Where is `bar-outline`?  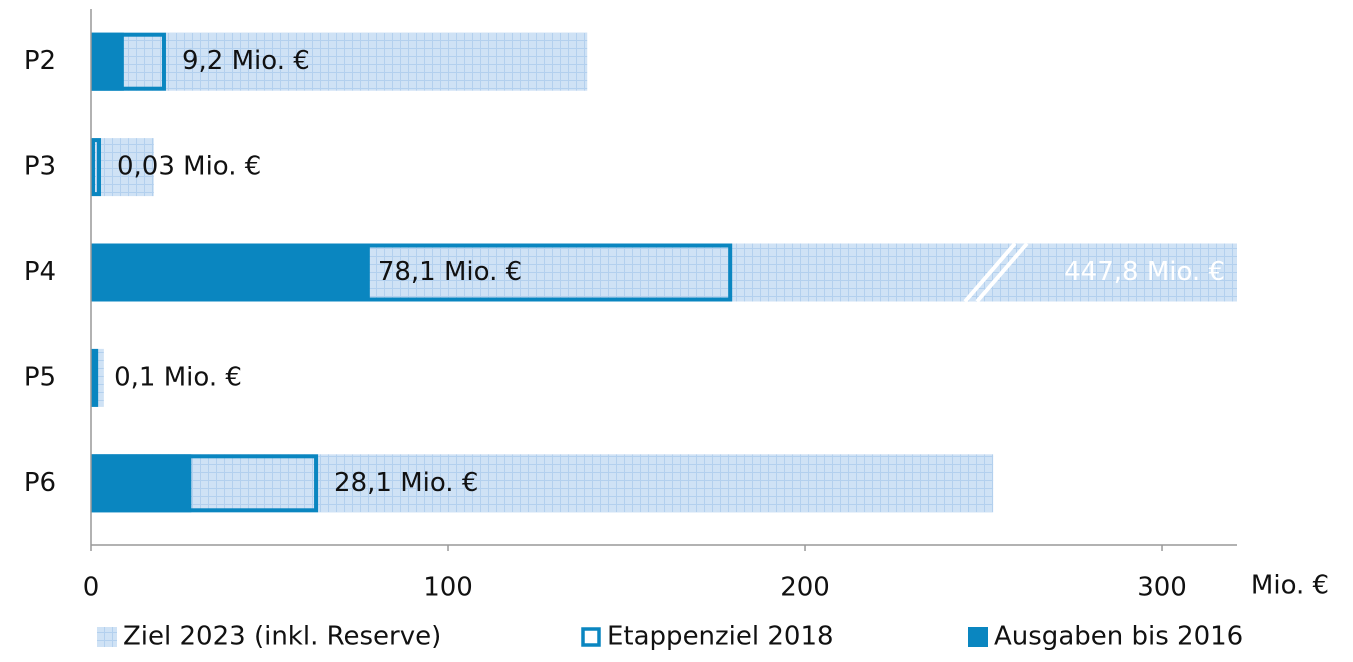
bar-outline is located at coordinates (94, 378).